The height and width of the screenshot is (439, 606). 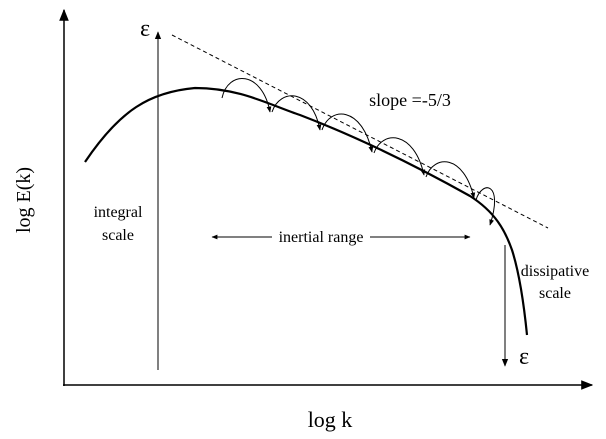 I want to click on y-axis-label: log E(k), so click(x=24, y=200).